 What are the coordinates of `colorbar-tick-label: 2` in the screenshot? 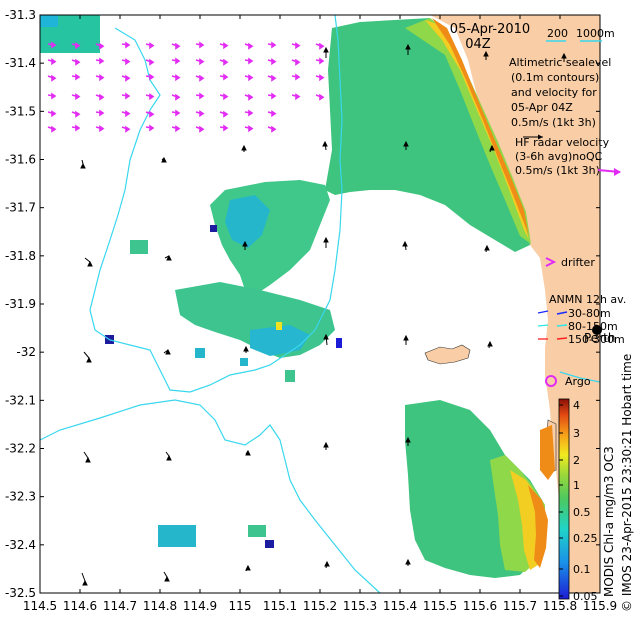 It's located at (576, 460).